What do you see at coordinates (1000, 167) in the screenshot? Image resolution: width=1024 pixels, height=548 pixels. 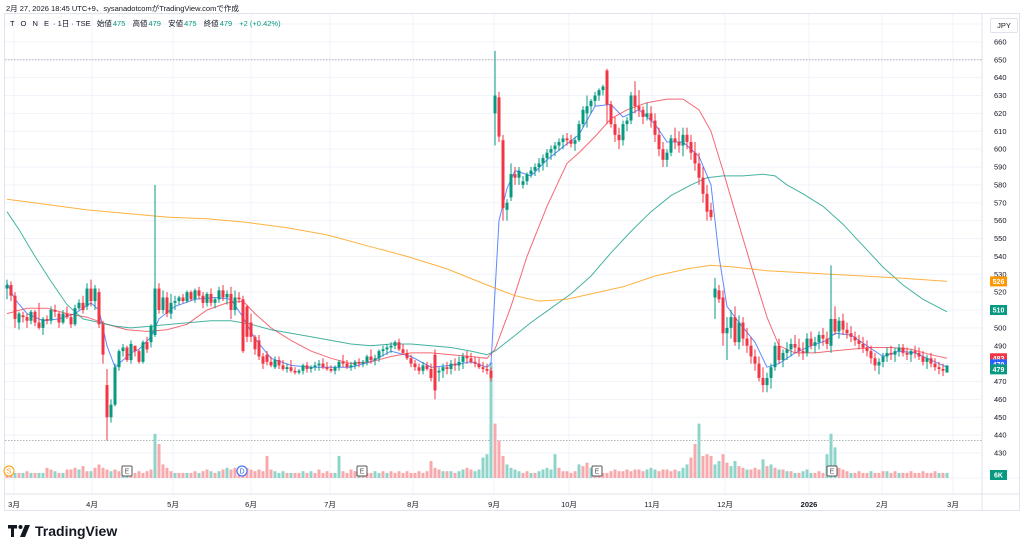 I see `price-tick: 590` at bounding box center [1000, 167].